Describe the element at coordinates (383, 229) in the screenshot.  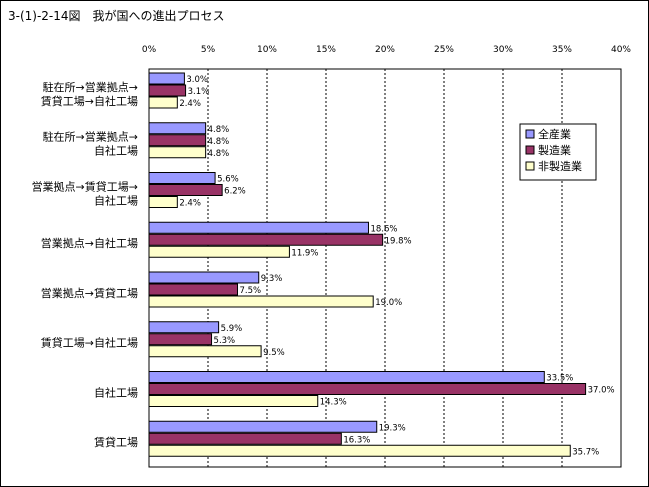
I see `data-label: 18.6%` at that location.